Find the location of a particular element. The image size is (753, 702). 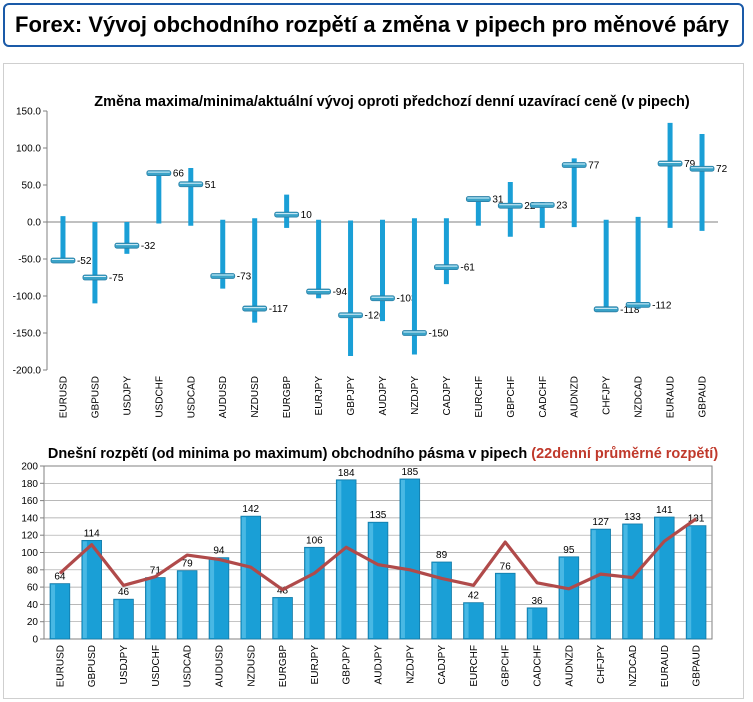

chart1-category-label: AUDJPY is located at coordinates (383, 396).